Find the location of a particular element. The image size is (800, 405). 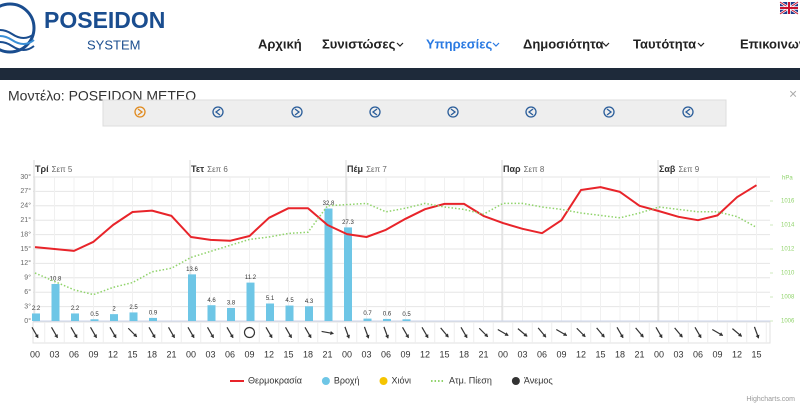

day-label: Τετ Σεπ 6 is located at coordinates (209, 169).